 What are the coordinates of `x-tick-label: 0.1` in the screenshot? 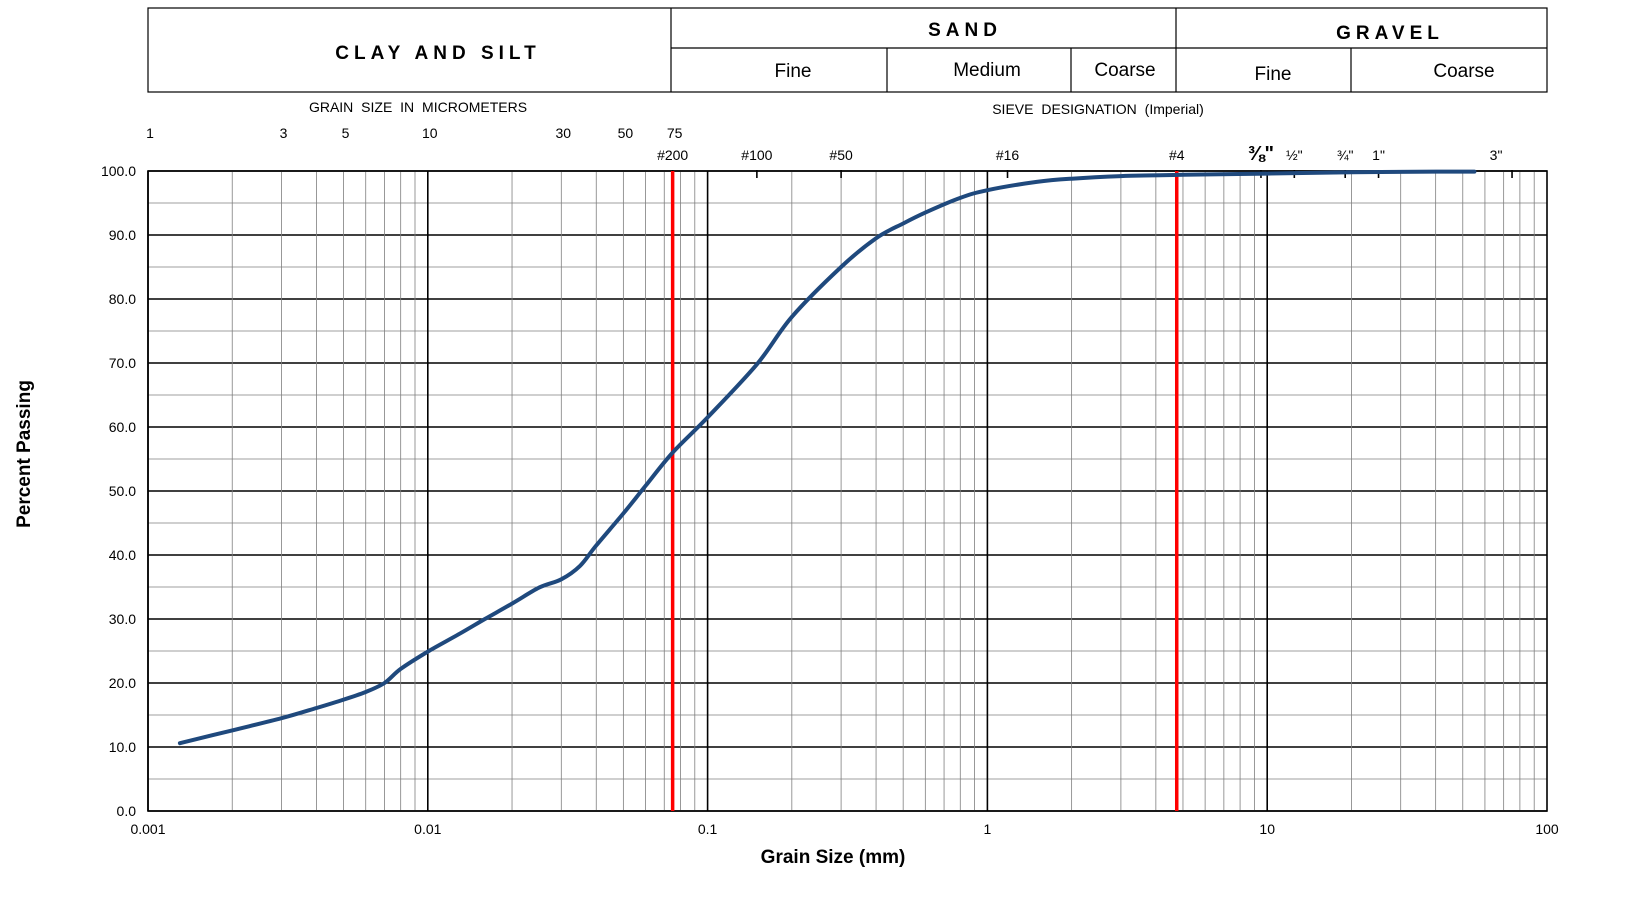 It's located at (708, 829).